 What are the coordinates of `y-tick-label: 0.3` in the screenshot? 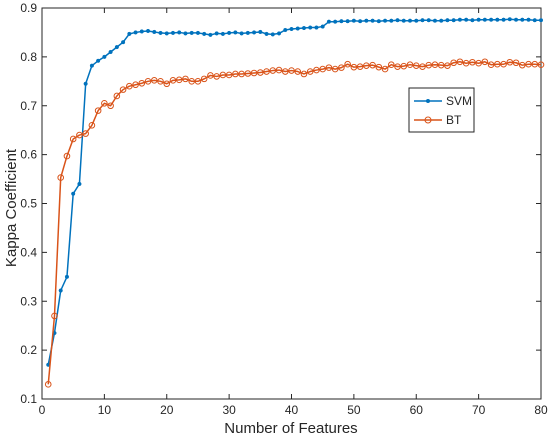 It's located at (28, 301).